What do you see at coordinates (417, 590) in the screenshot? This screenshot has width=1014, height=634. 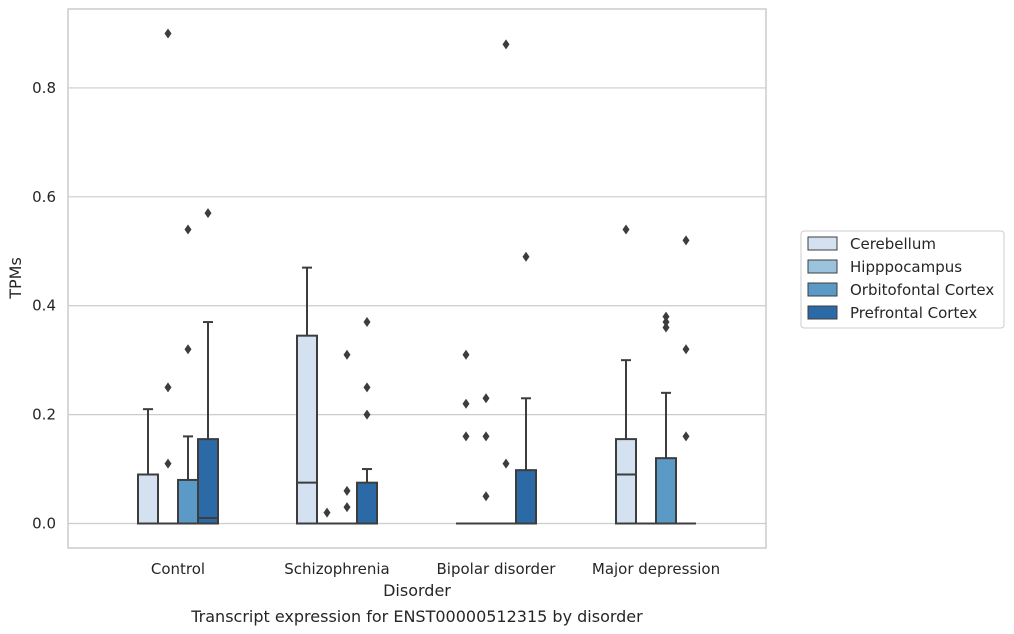 I see `x-axis-title: Disorder` at bounding box center [417, 590].